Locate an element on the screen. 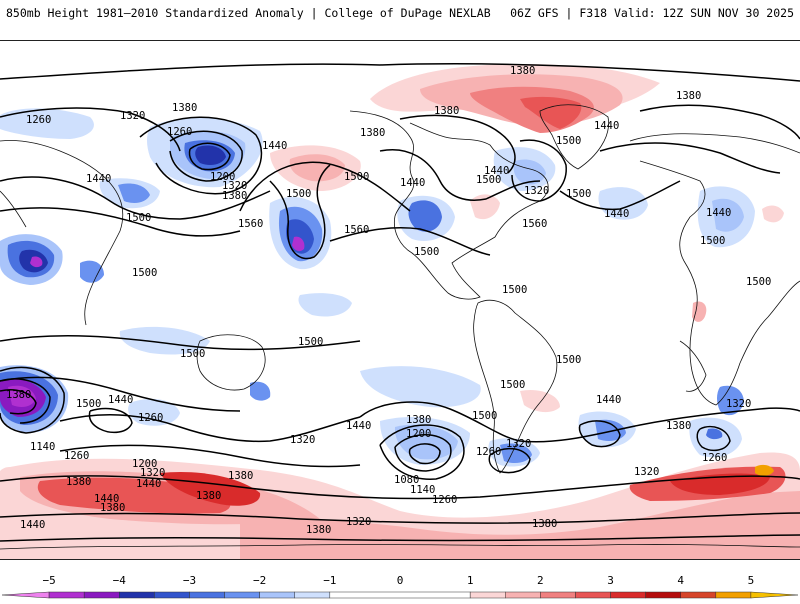  north-america-coast is located at coordinates (449, 205).